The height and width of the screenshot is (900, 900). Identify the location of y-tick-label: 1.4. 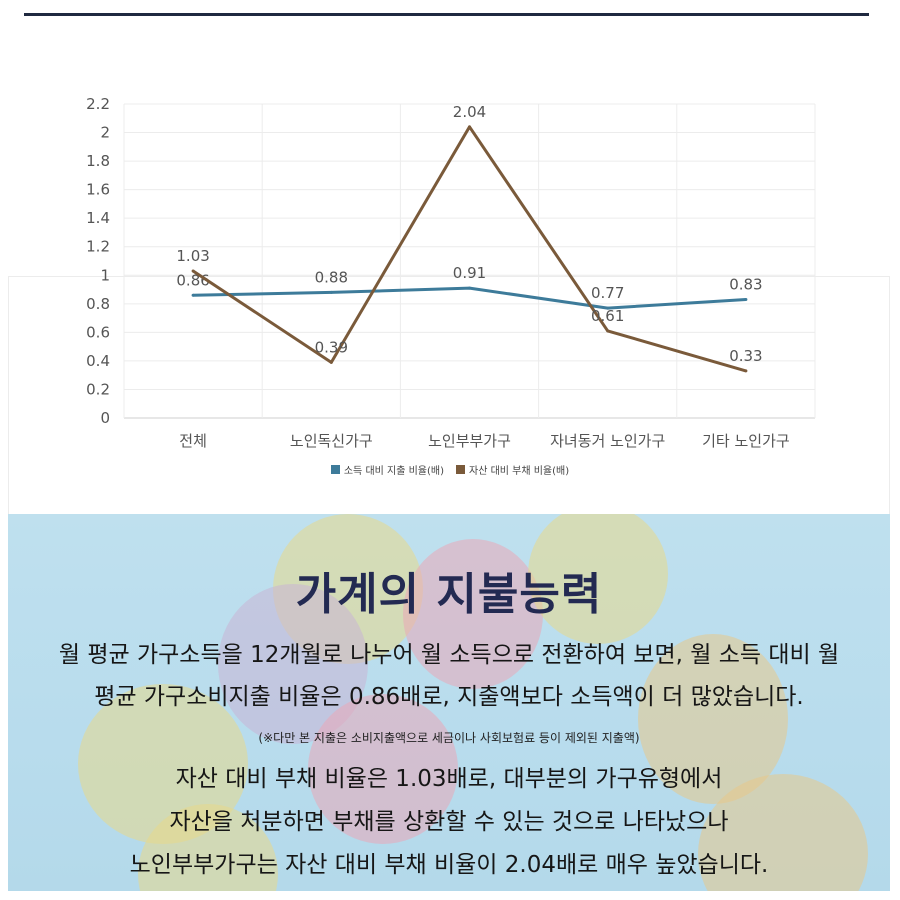
(98, 218).